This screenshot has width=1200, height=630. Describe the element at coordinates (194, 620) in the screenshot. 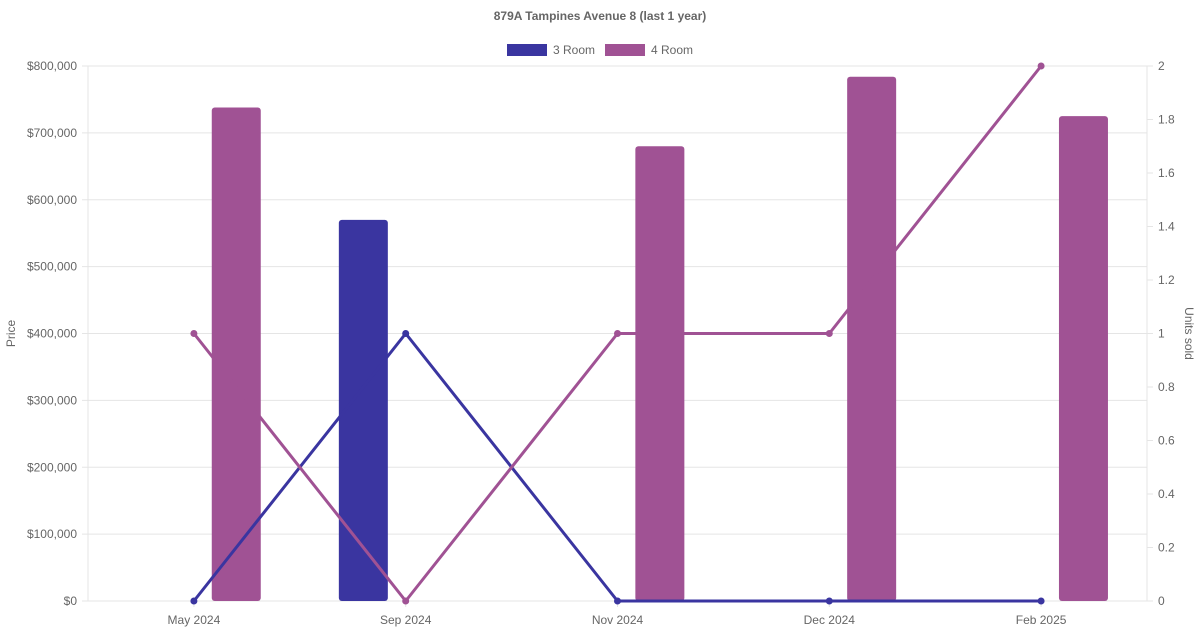

I see `x-tick-label: May 2024` at that location.